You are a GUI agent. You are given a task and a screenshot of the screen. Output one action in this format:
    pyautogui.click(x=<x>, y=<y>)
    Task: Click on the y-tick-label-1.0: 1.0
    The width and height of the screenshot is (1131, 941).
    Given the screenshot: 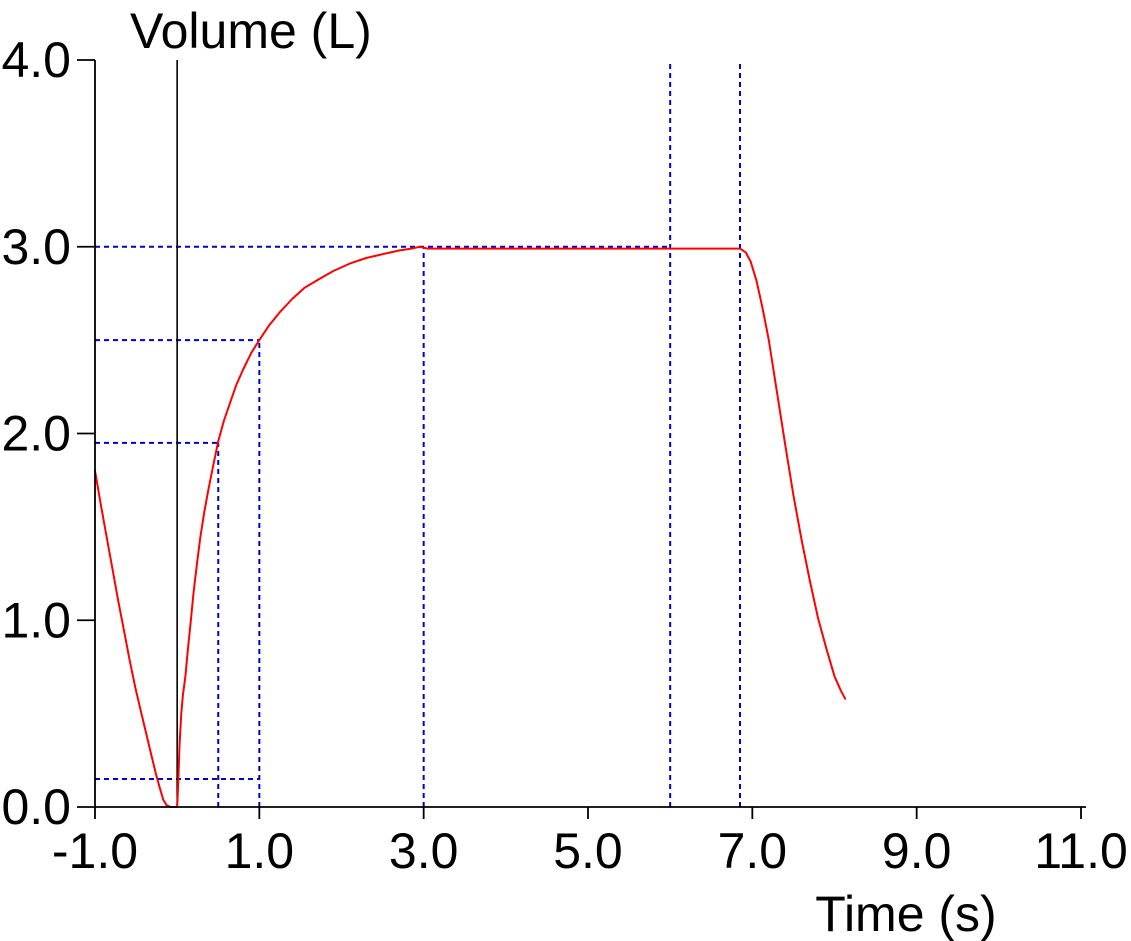 What is the action you would take?
    pyautogui.click(x=36, y=620)
    